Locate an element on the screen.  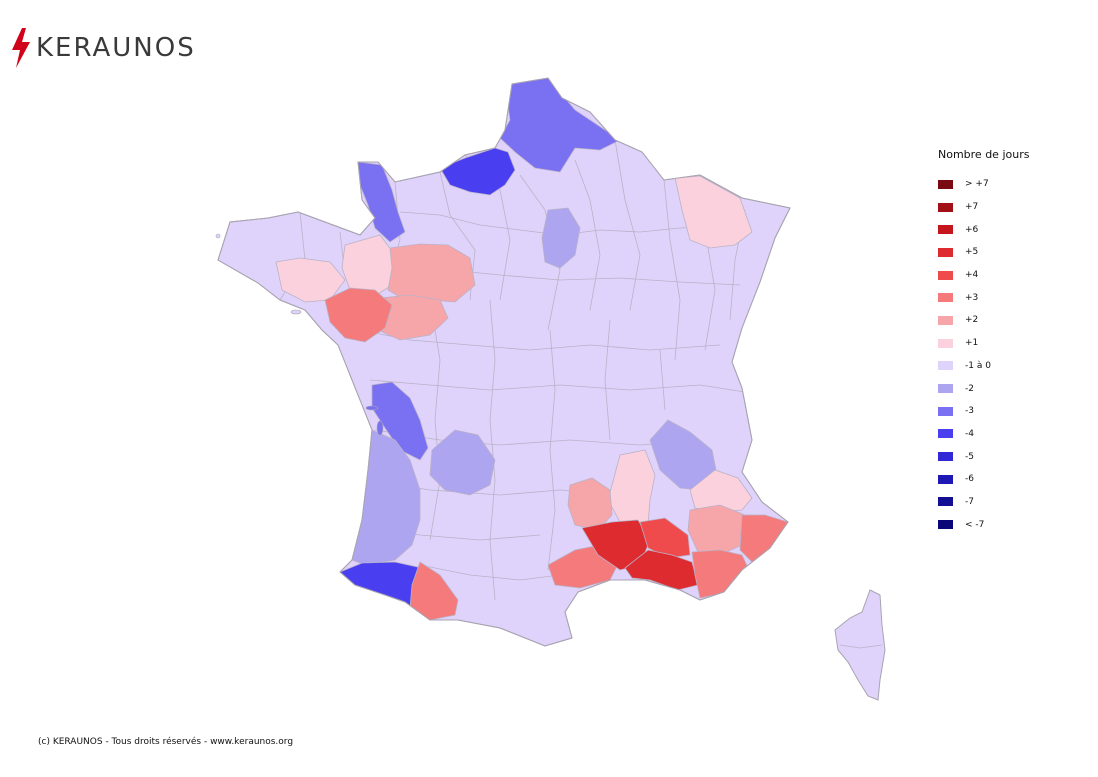
legend-item: -7 is located at coordinates (983, 502).